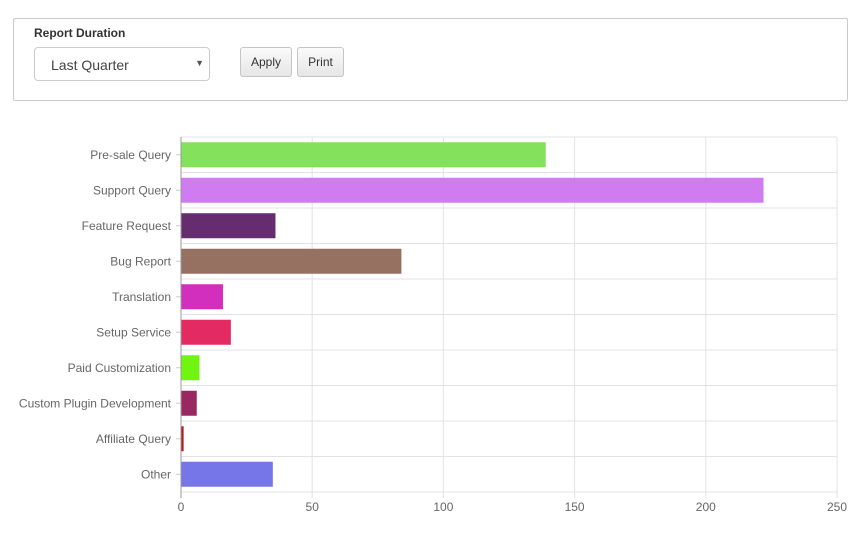 The width and height of the screenshot is (863, 536). I want to click on x-tick-label: 150, so click(575, 507).